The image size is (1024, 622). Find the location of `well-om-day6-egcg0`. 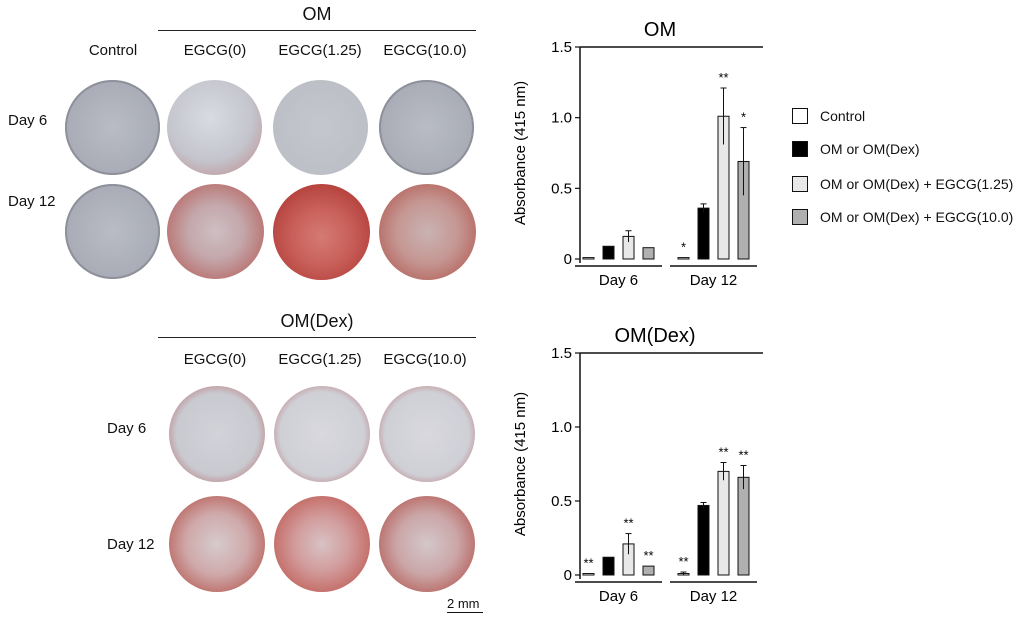

well-om-day6-egcg0 is located at coordinates (214, 127).